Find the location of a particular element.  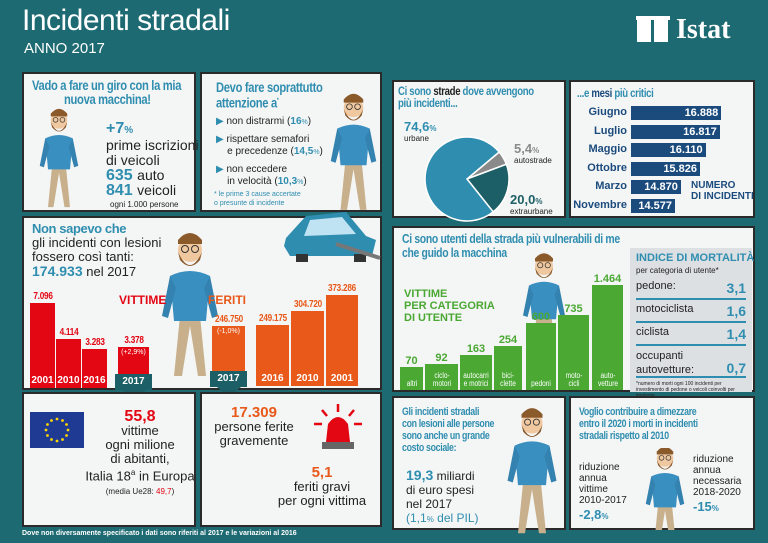

bar-category-label: pedoni is located at coordinates (541, 384).